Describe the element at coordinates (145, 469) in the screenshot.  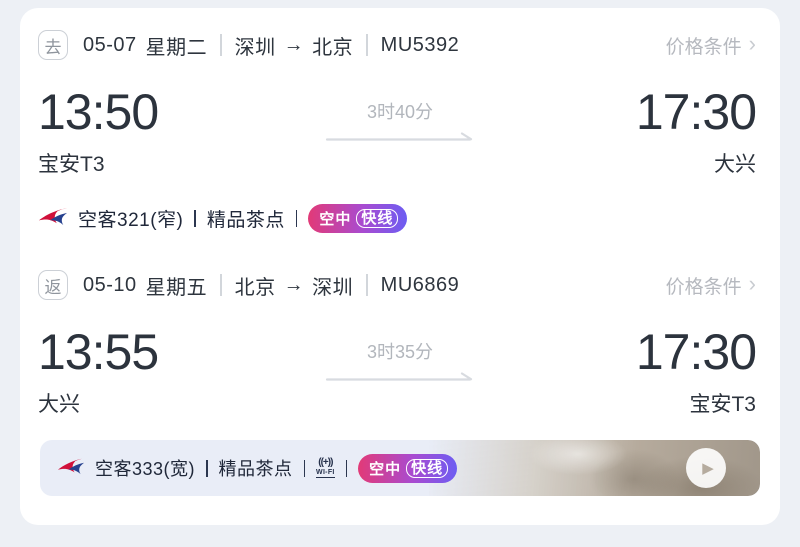
I see `aircraft-type: 空客333(宽)` at that location.